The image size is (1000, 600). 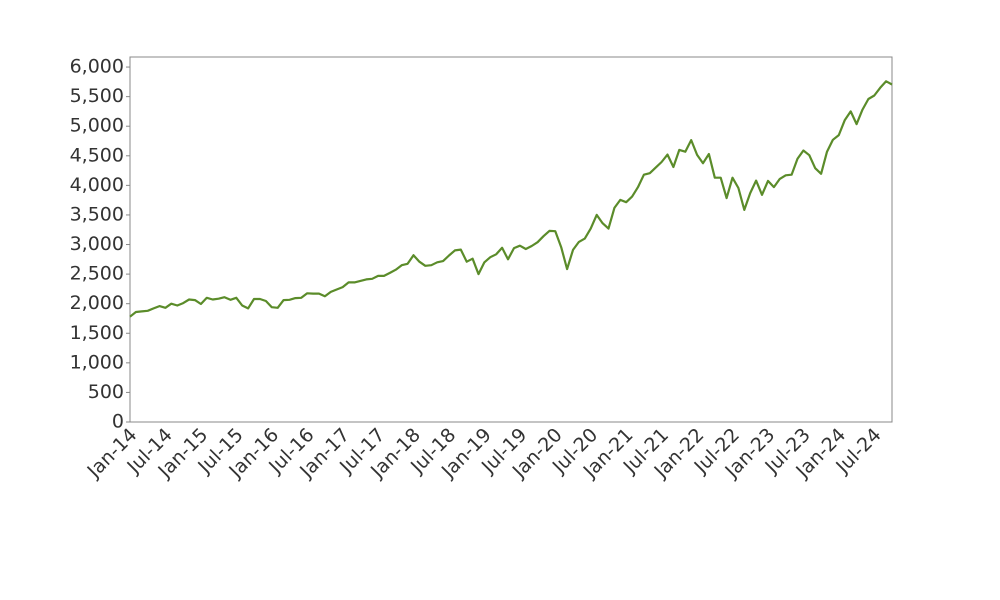 I want to click on y-tick-label: 3,500, so click(x=97, y=214).